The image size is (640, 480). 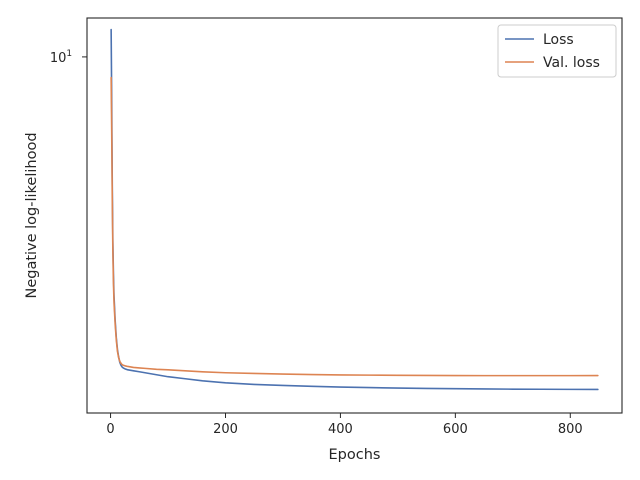 I want to click on y-tick-label: 101, so click(x=61, y=57).